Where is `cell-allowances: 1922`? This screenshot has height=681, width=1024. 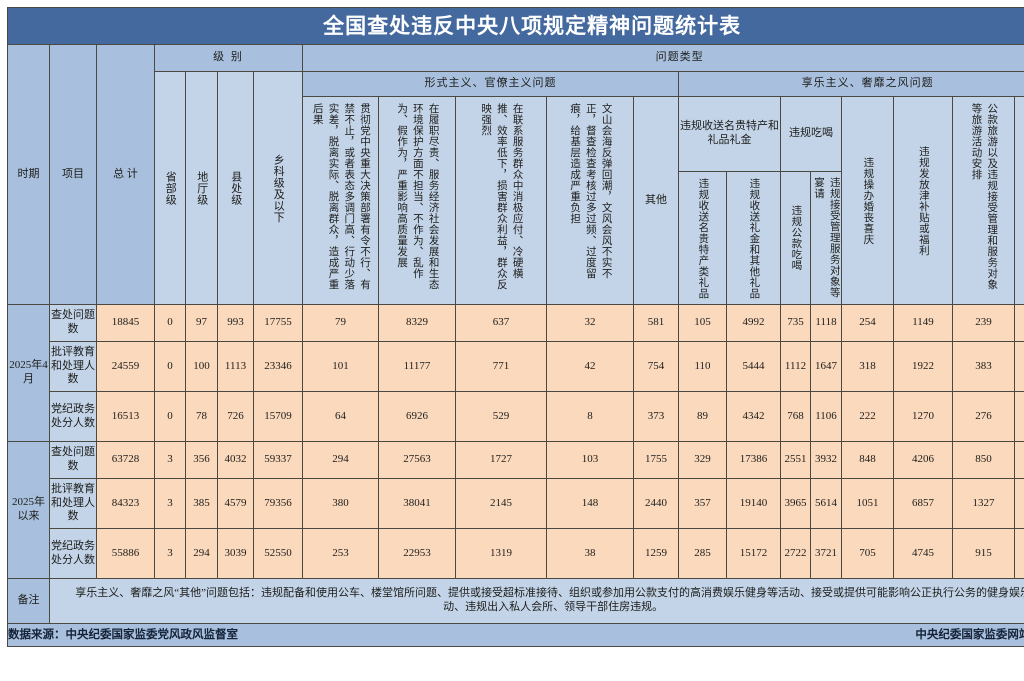
cell-allowances: 1922 is located at coordinates (923, 366).